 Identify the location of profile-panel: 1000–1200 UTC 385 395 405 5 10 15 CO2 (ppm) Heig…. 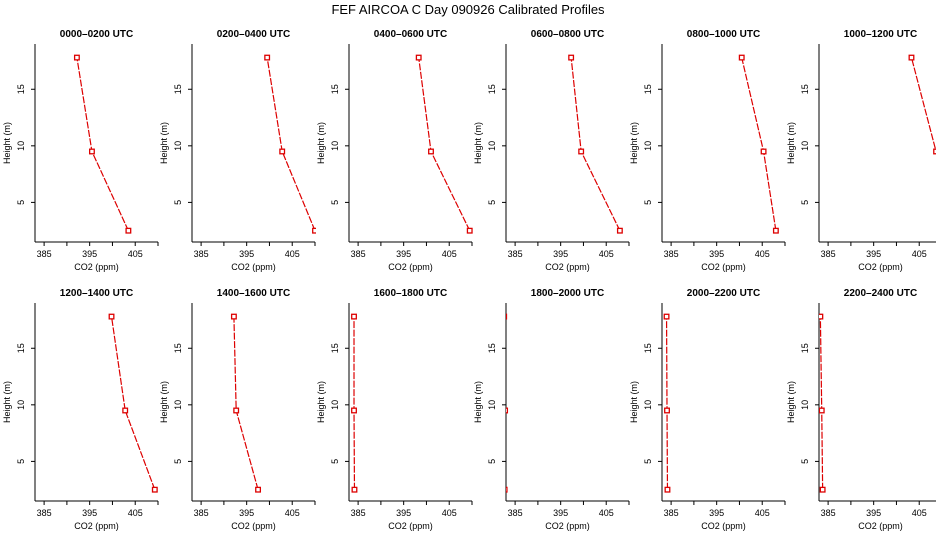
(861, 150).